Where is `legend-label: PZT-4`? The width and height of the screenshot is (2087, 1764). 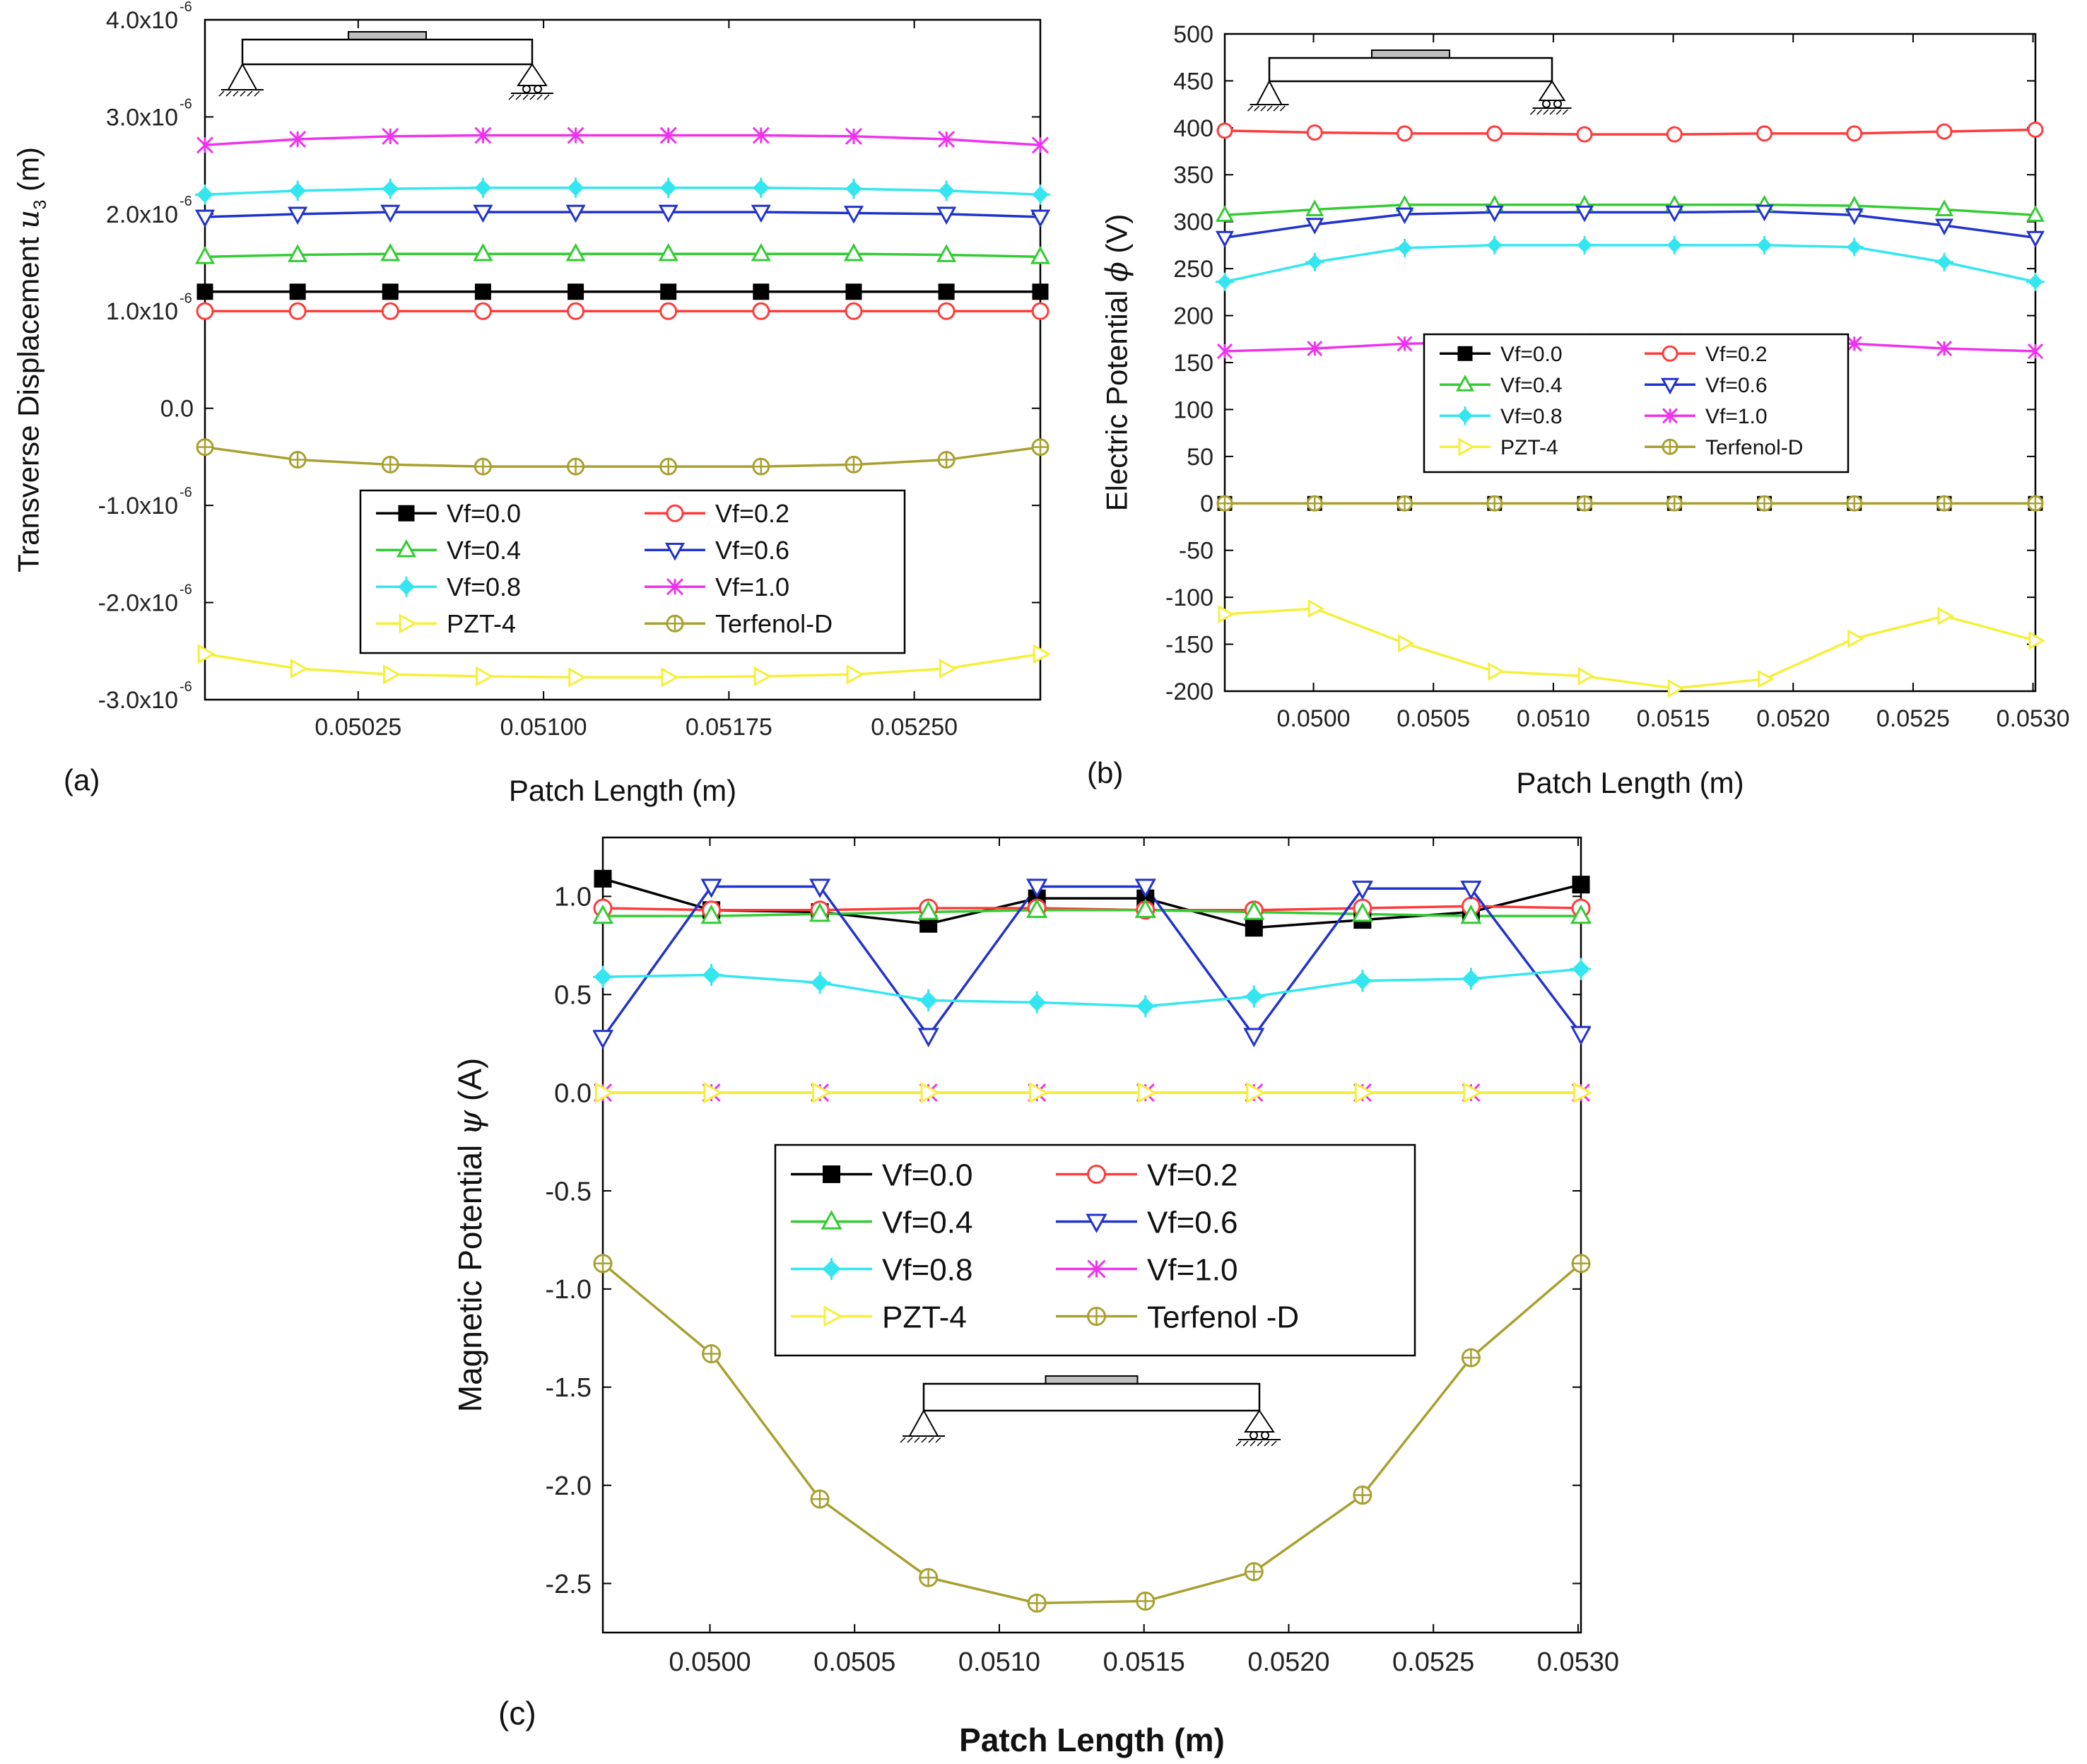 legend-label: PZT-4 is located at coordinates (924, 1317).